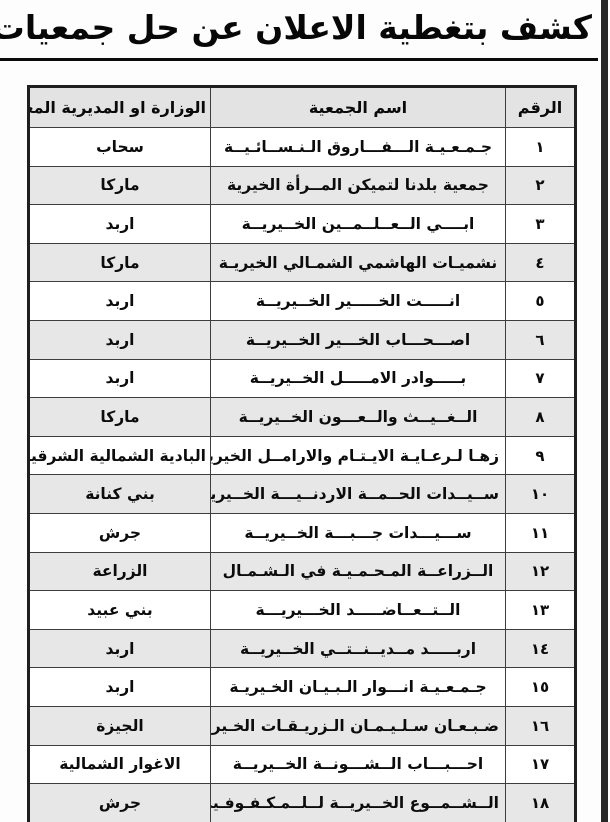 The height and width of the screenshot is (822, 610). What do you see at coordinates (540, 185) in the screenshot?
I see `row-number-cell: ٢` at bounding box center [540, 185].